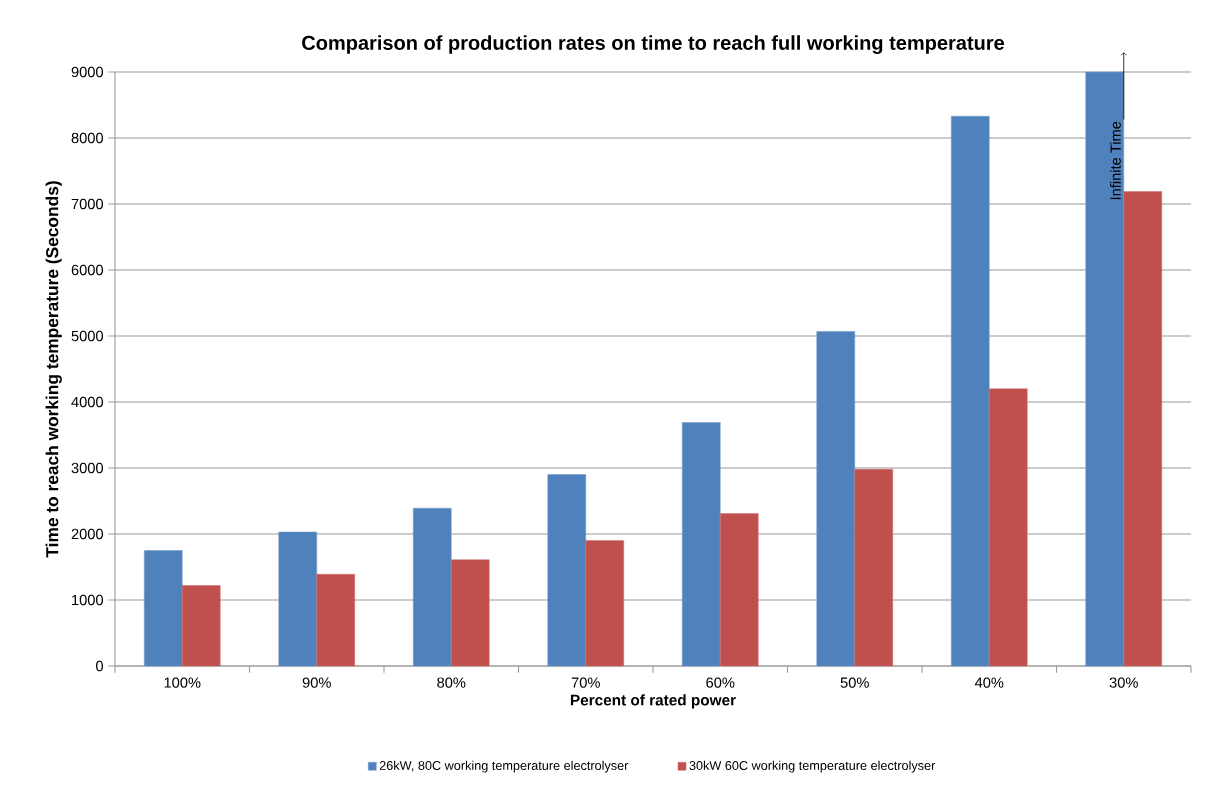  What do you see at coordinates (53, 369) in the screenshot?
I see `y-axis-title: Time to reach working temperature (Seconds)` at bounding box center [53, 369].